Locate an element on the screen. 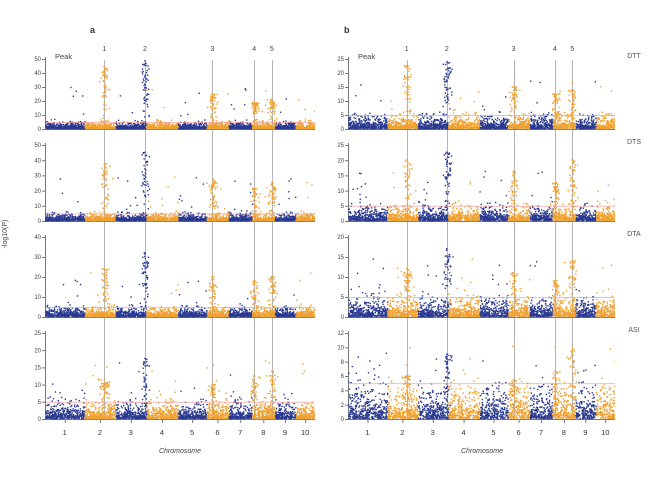 Image resolution: width=669 pixels, height=482 pixels. peak-5-number-label-a: 5 is located at coordinates (271, 49).